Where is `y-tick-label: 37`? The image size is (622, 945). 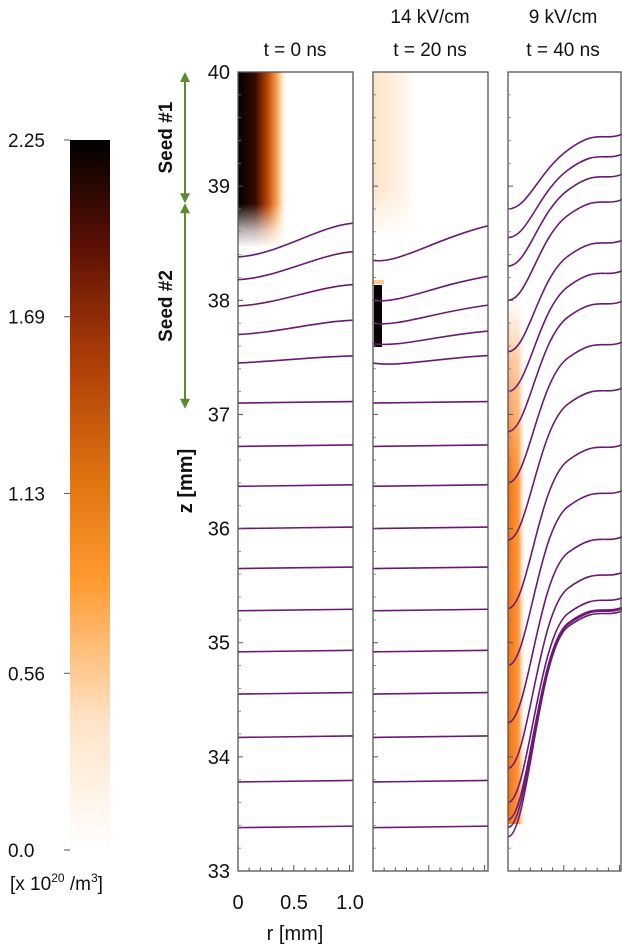 y-tick-label: 37 is located at coordinates (219, 415).